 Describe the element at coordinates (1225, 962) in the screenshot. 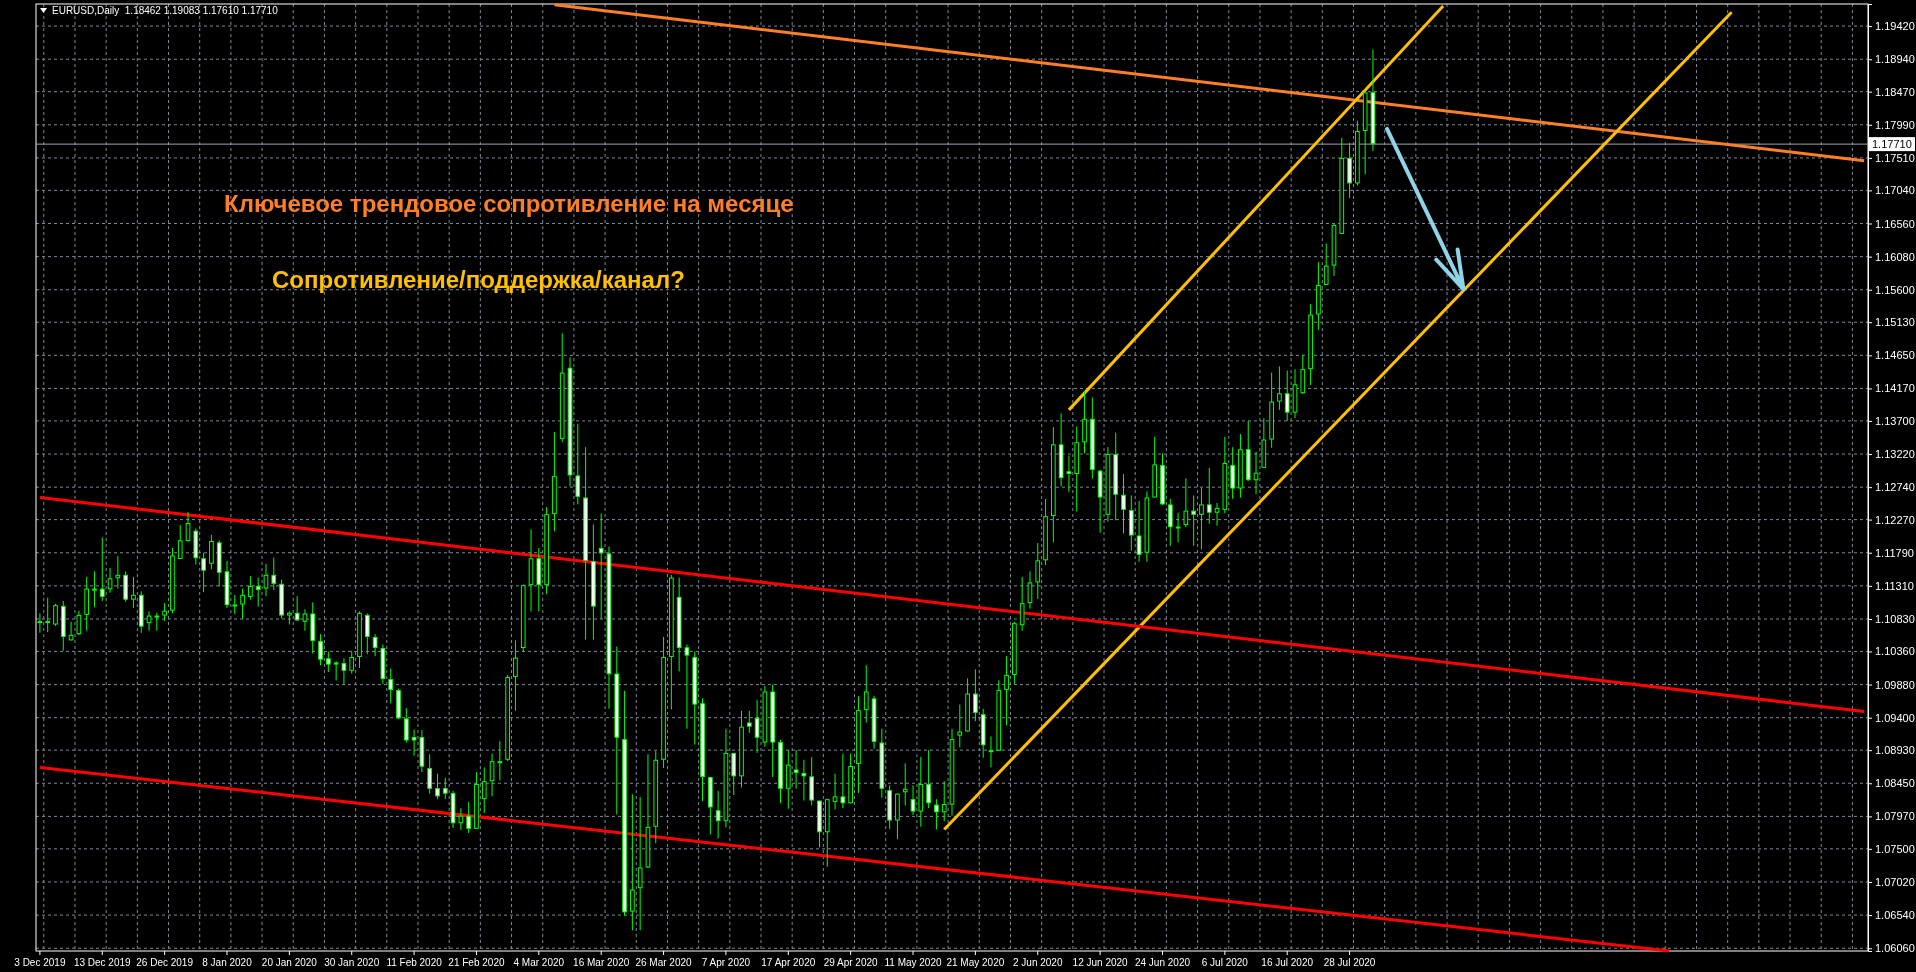

I see `x-tick-label: 6 Jul 2020` at that location.